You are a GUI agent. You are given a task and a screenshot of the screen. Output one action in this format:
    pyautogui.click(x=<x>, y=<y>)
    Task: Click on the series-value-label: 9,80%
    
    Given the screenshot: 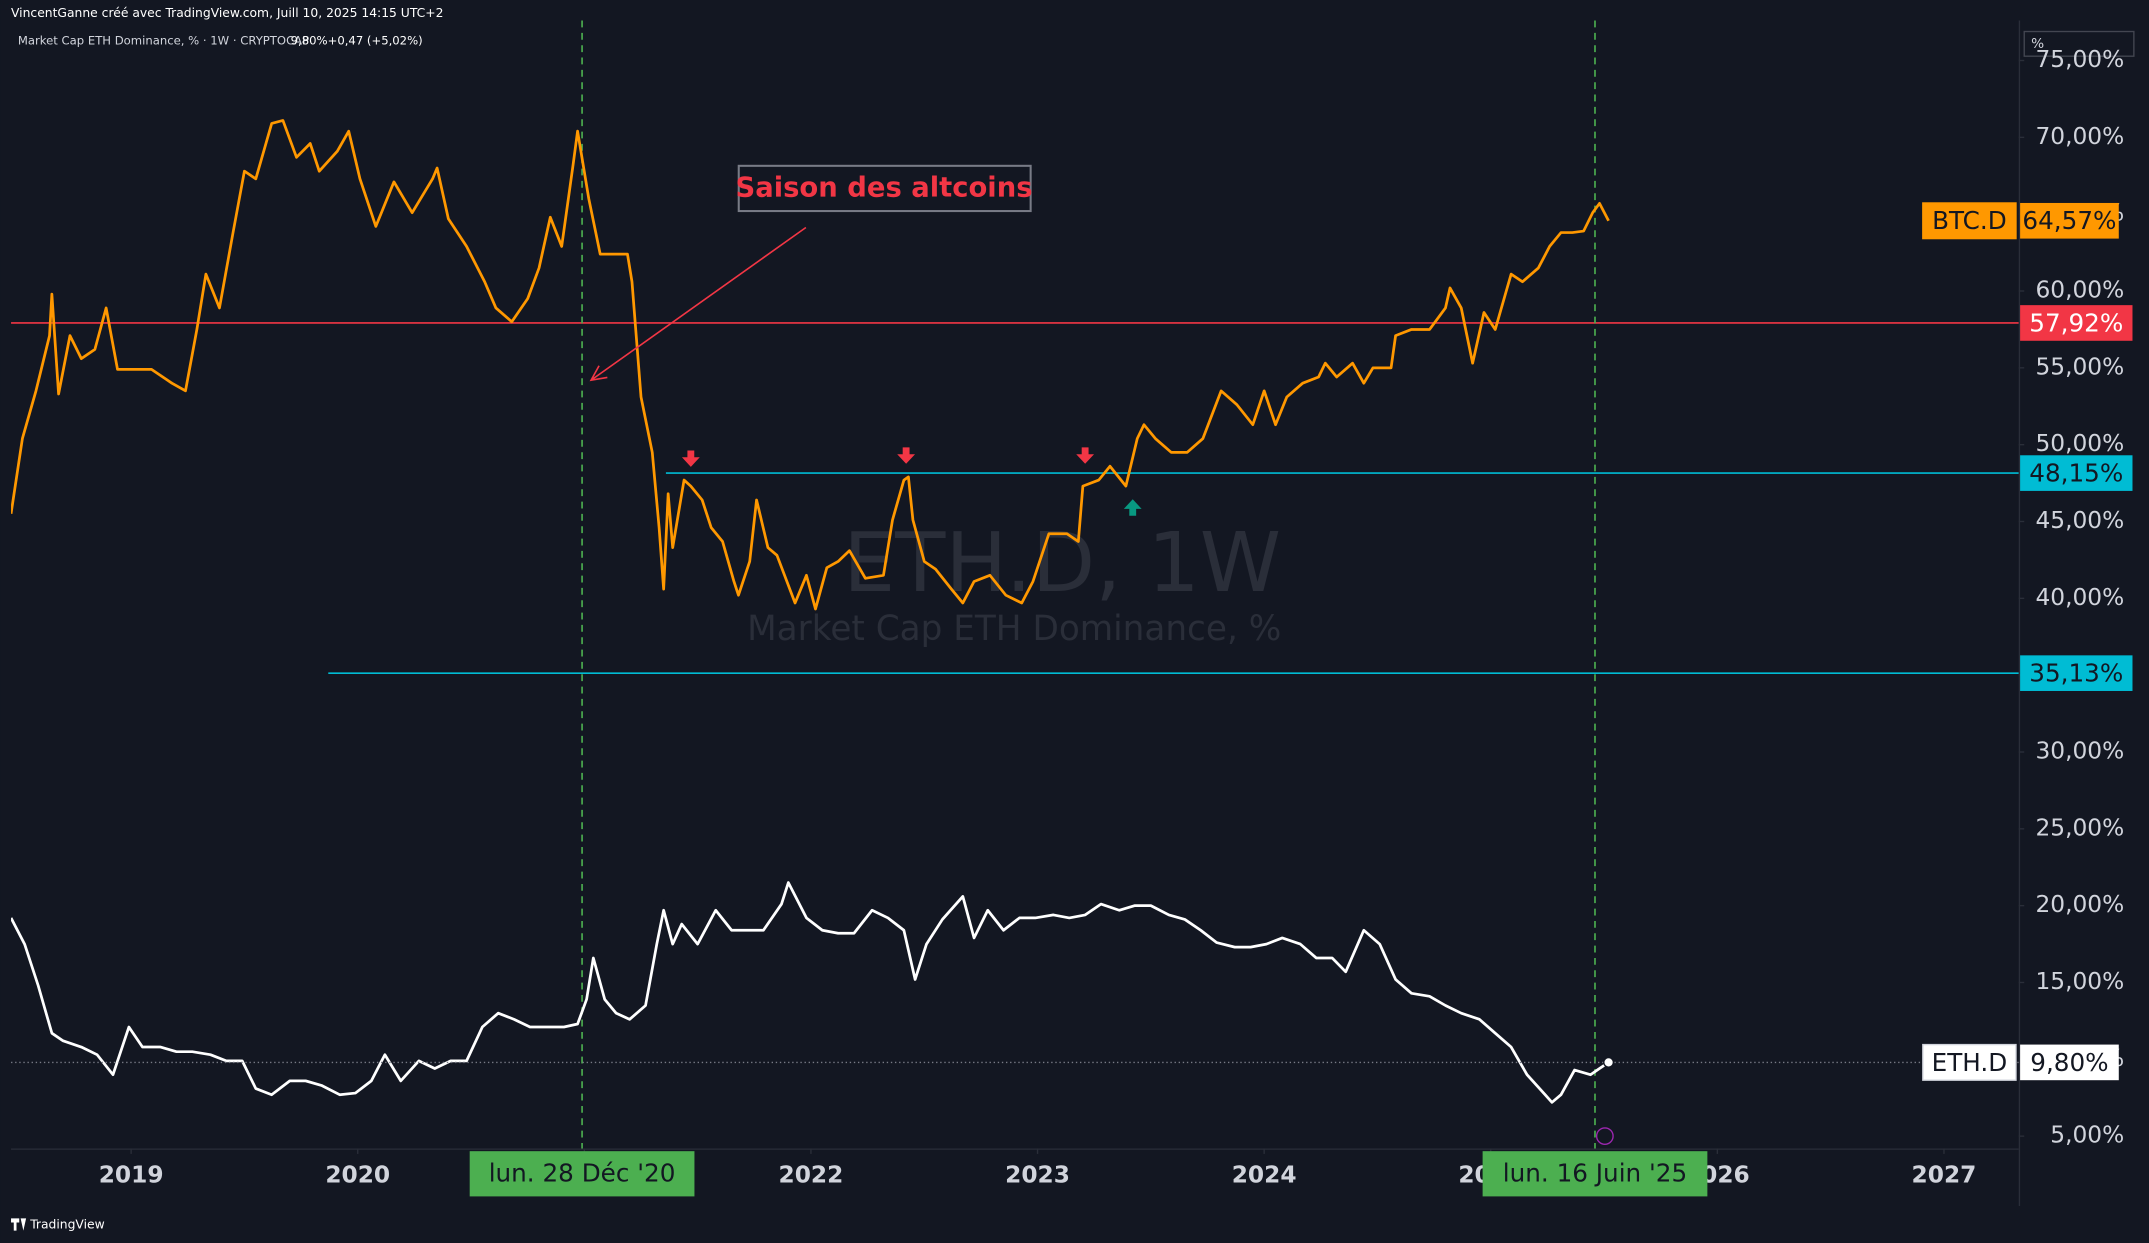 What is the action you would take?
    pyautogui.click(x=2069, y=1062)
    